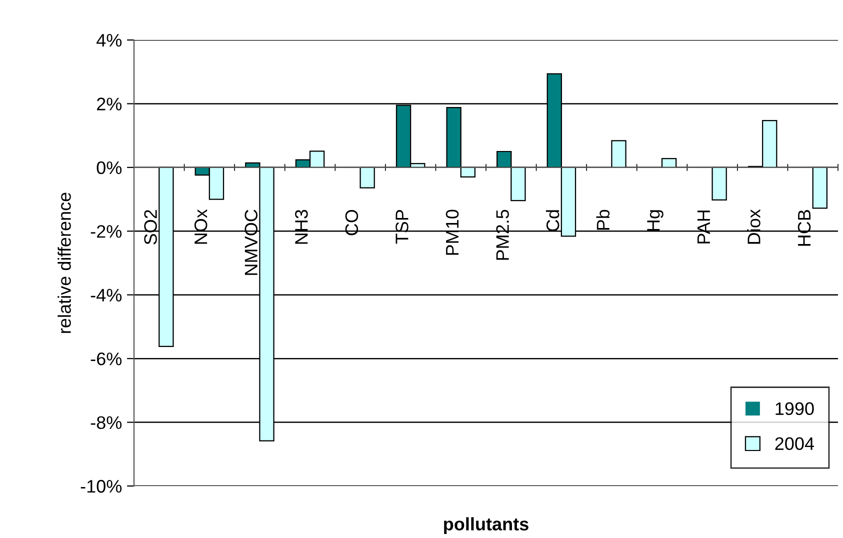 This screenshot has height=538, width=843. I want to click on x-tick-label: NMVOC, so click(251, 242).